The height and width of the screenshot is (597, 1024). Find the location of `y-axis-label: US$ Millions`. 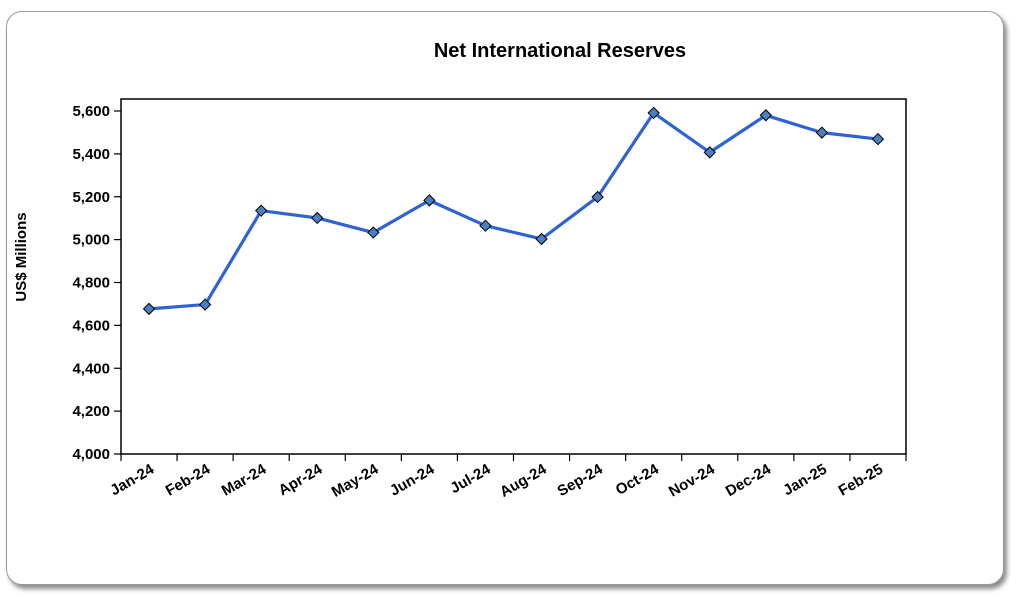

y-axis-label: US$ Millions is located at coordinates (21, 256).